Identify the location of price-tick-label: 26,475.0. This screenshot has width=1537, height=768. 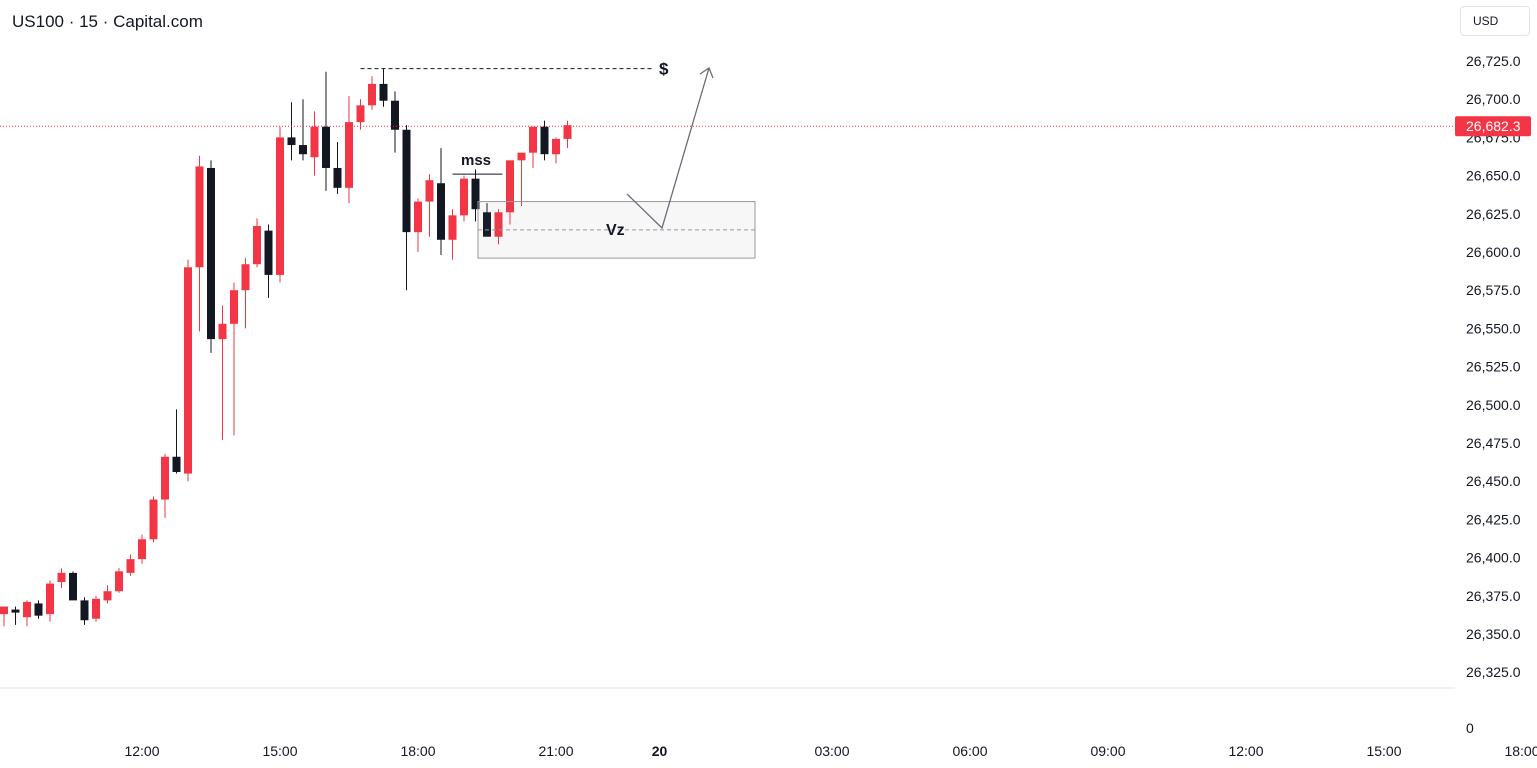
(1493, 443).